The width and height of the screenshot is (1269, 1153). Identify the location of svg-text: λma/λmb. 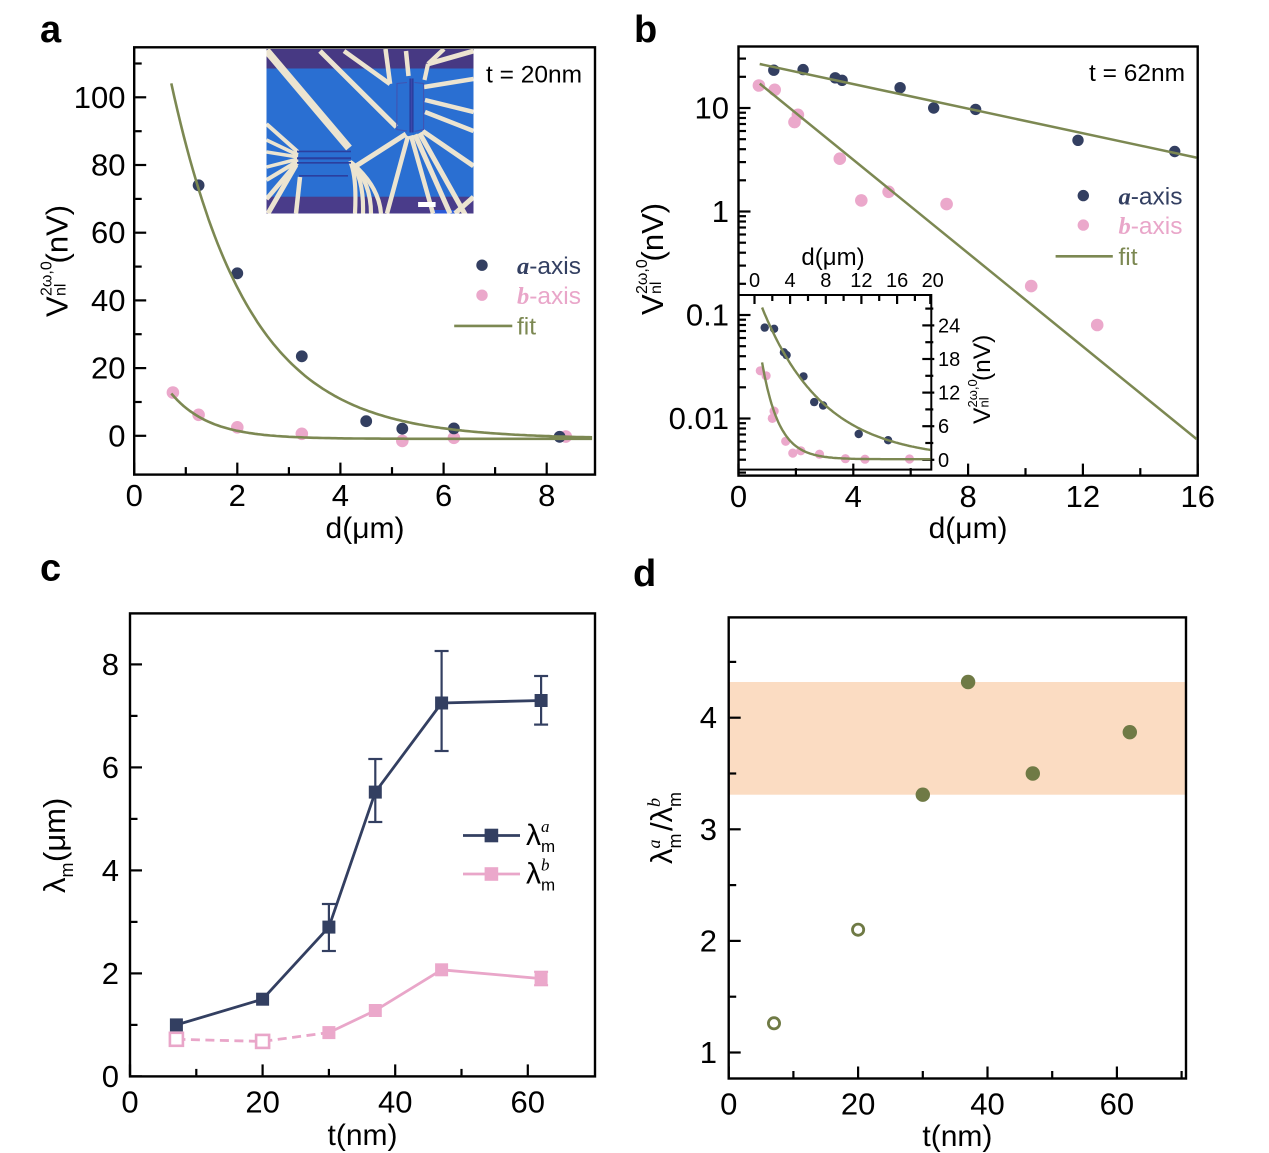
(664, 828).